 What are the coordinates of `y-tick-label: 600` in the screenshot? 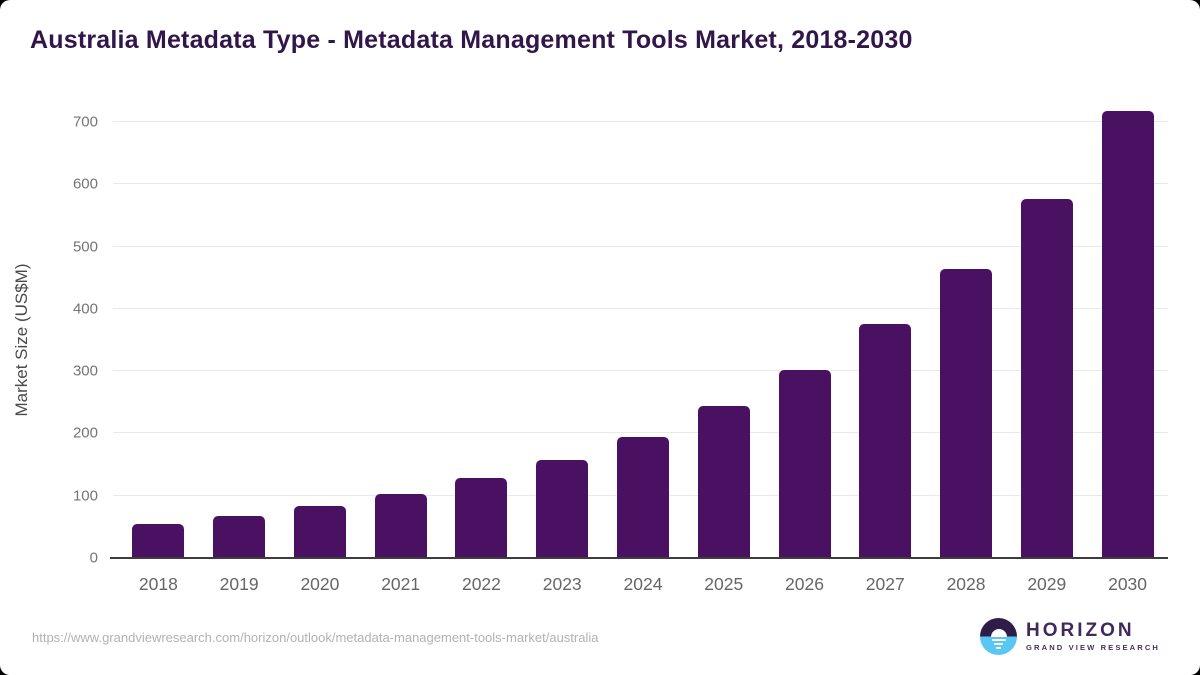 It's located at (85, 184).